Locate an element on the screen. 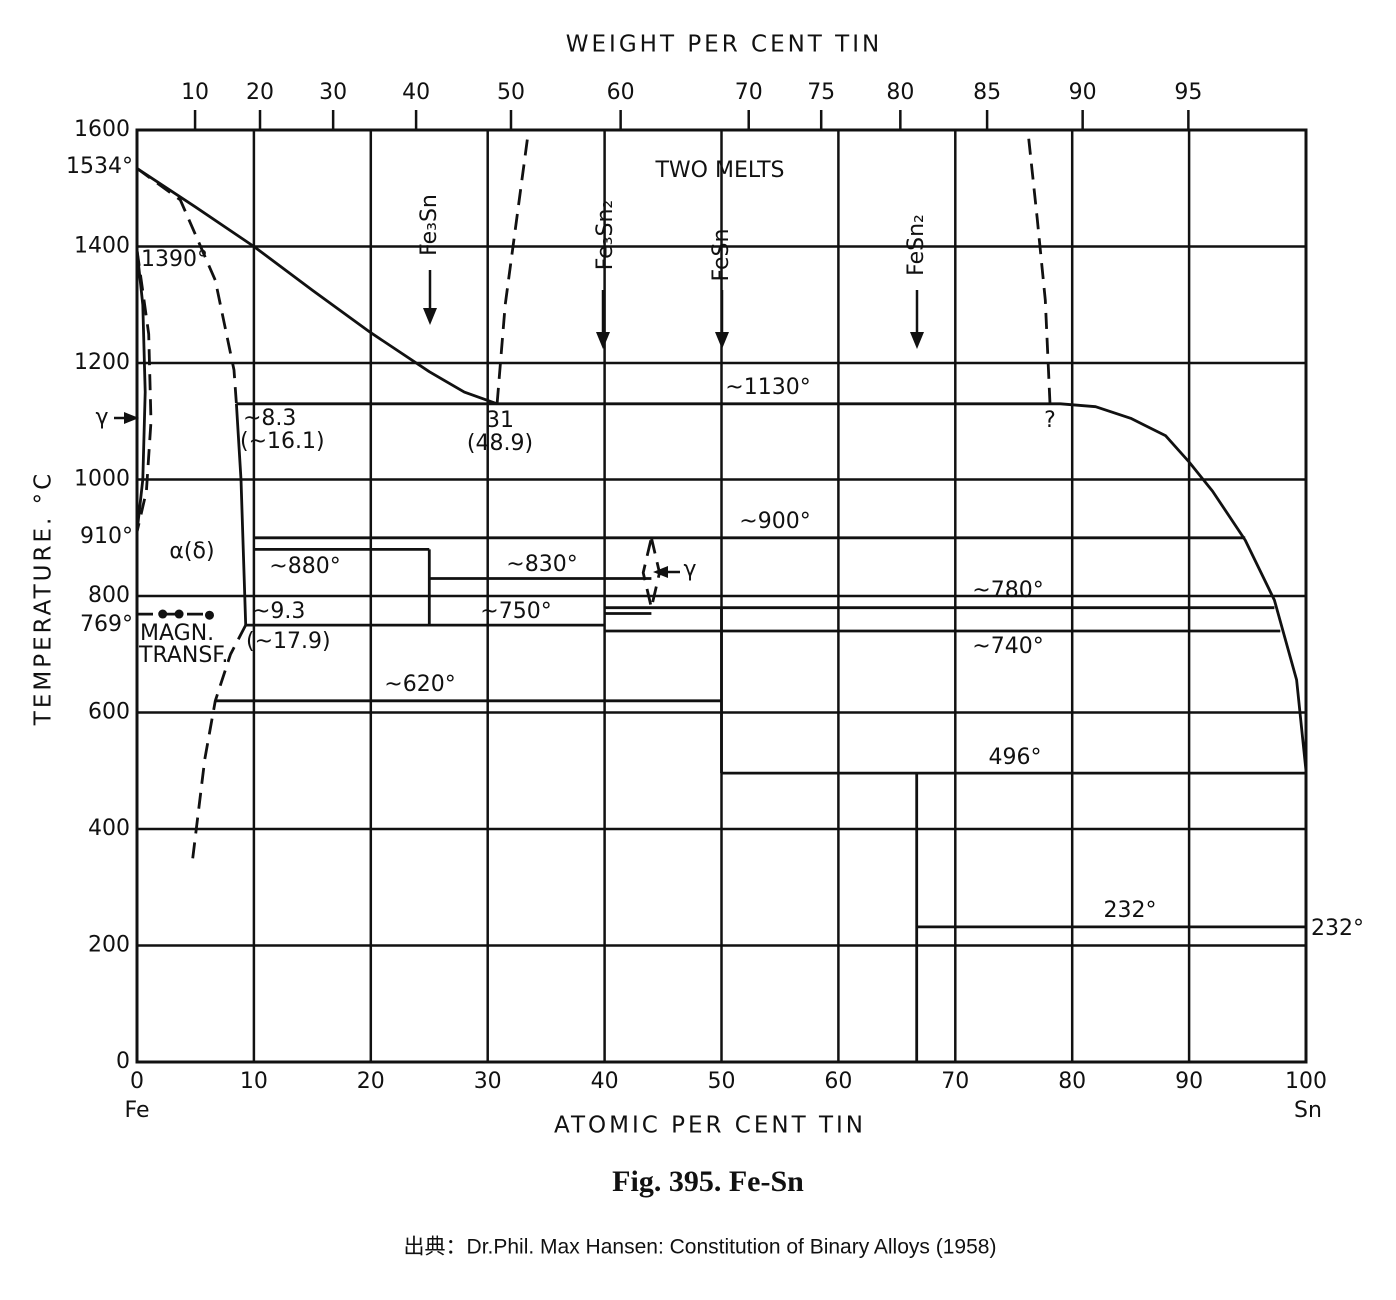 The width and height of the screenshot is (1396, 1300). annotation: ? is located at coordinates (1050, 420).